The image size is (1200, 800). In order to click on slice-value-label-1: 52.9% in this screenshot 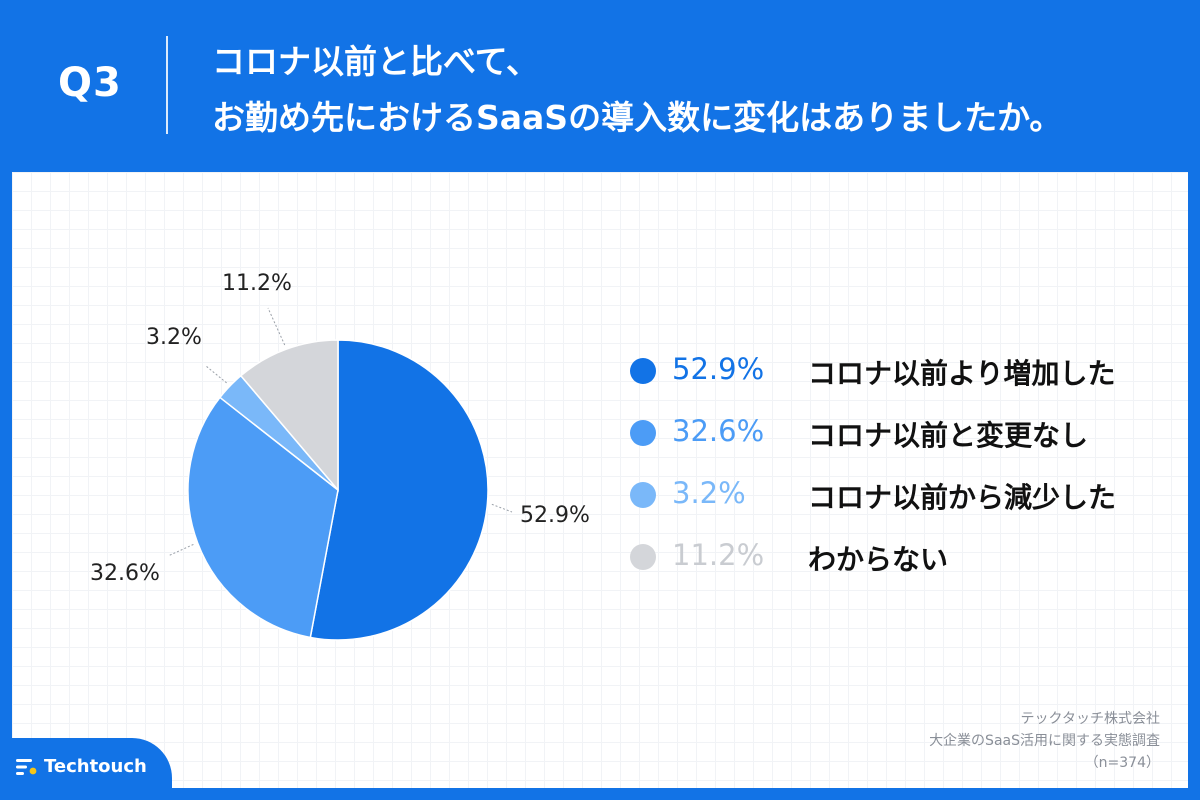, I will do `click(555, 515)`.